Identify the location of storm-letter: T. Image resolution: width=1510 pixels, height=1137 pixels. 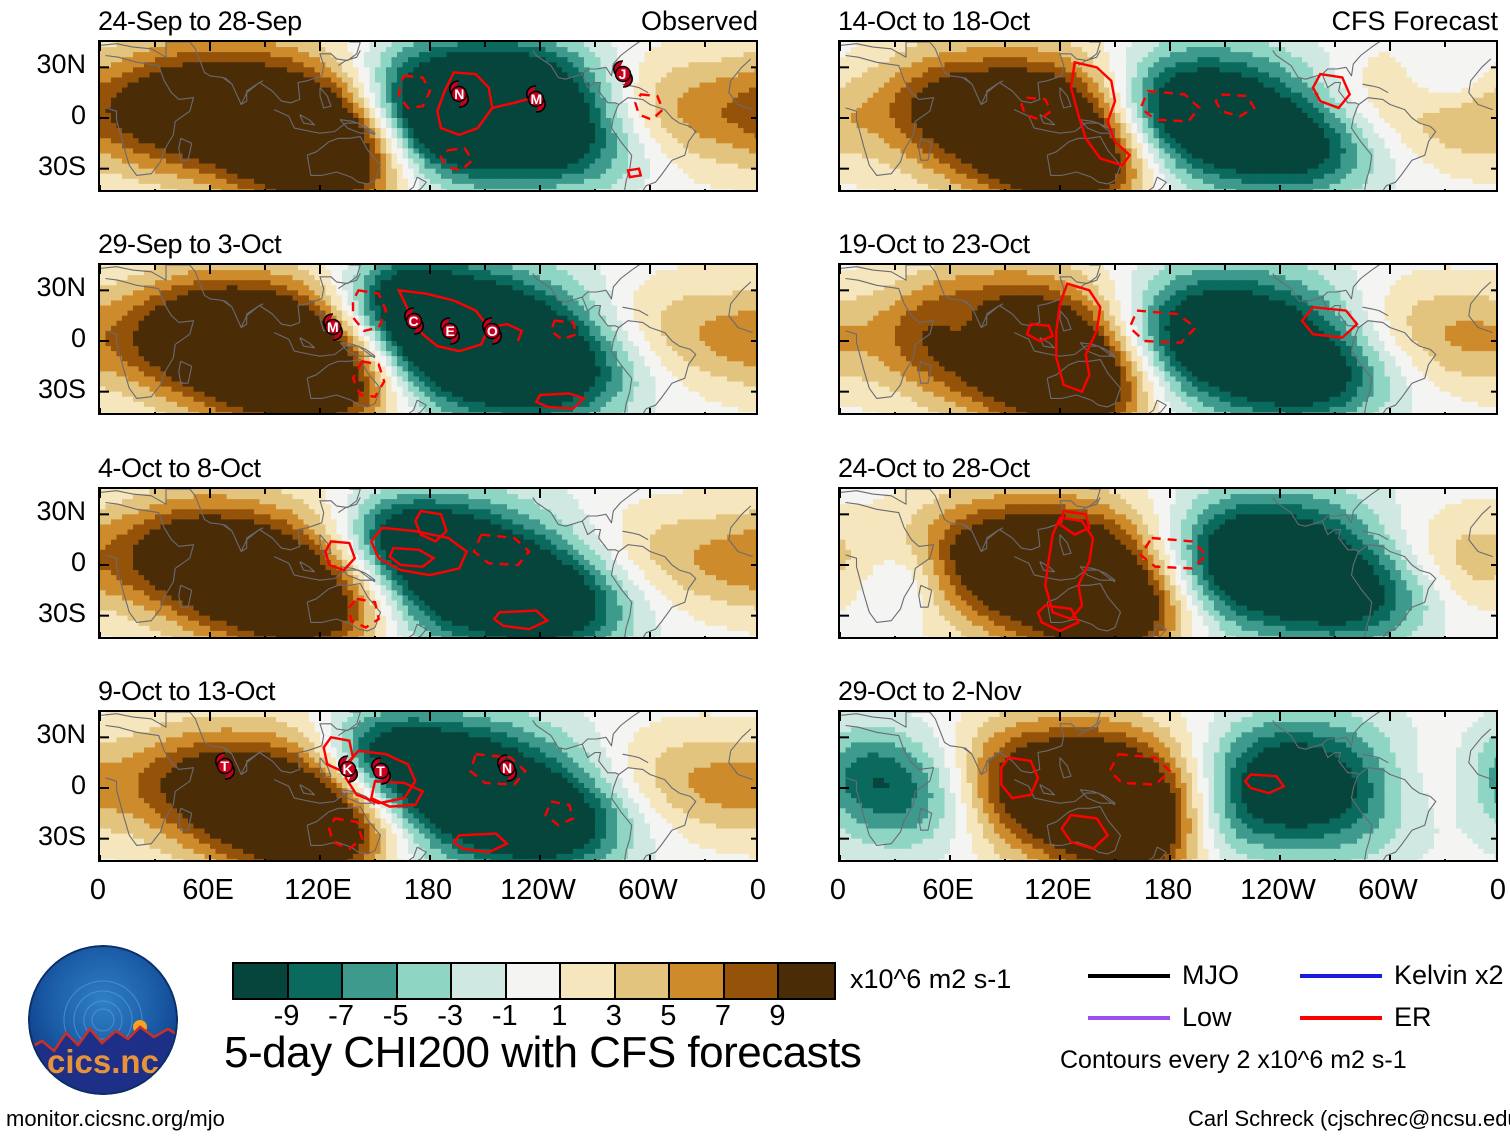
(225, 766).